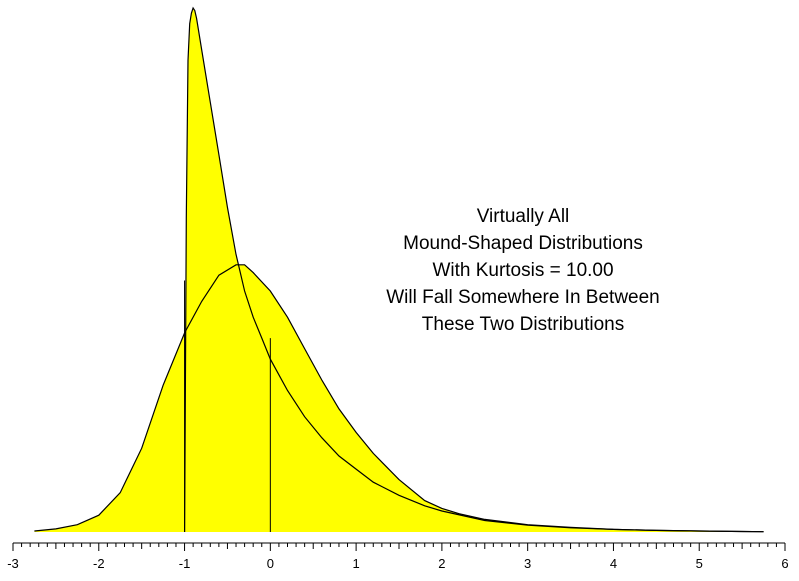  I want to click on x-tick-label: 1, so click(355, 563).